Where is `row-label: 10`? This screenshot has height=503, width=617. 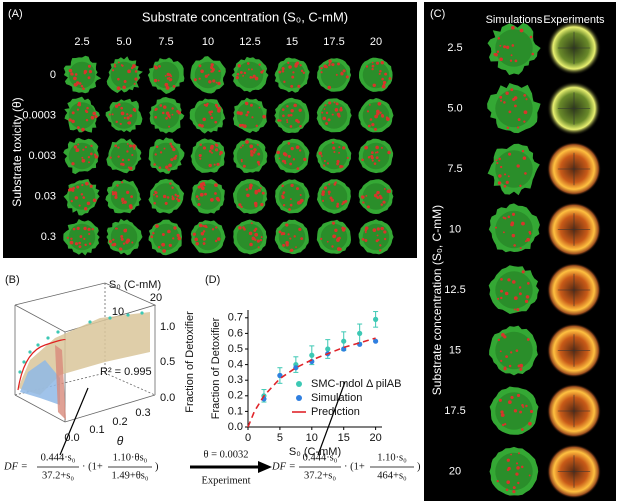
row-label: 10 is located at coordinates (455, 229).